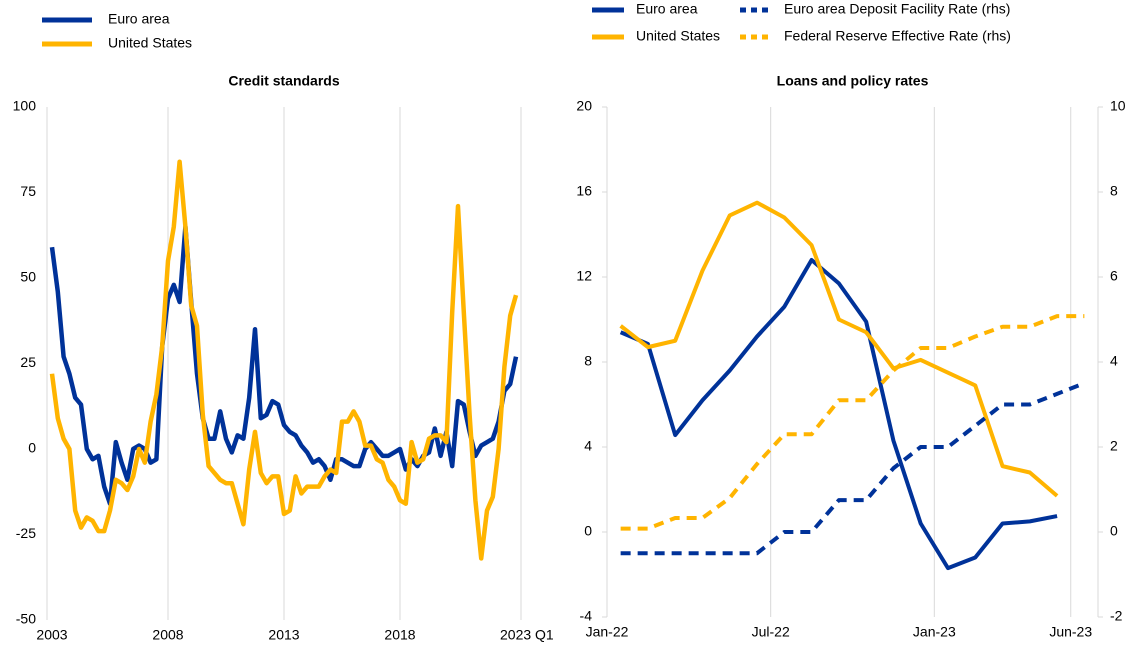  Describe the element at coordinates (1070, 632) in the screenshot. I see `x-tick-label: Jun-23` at that location.